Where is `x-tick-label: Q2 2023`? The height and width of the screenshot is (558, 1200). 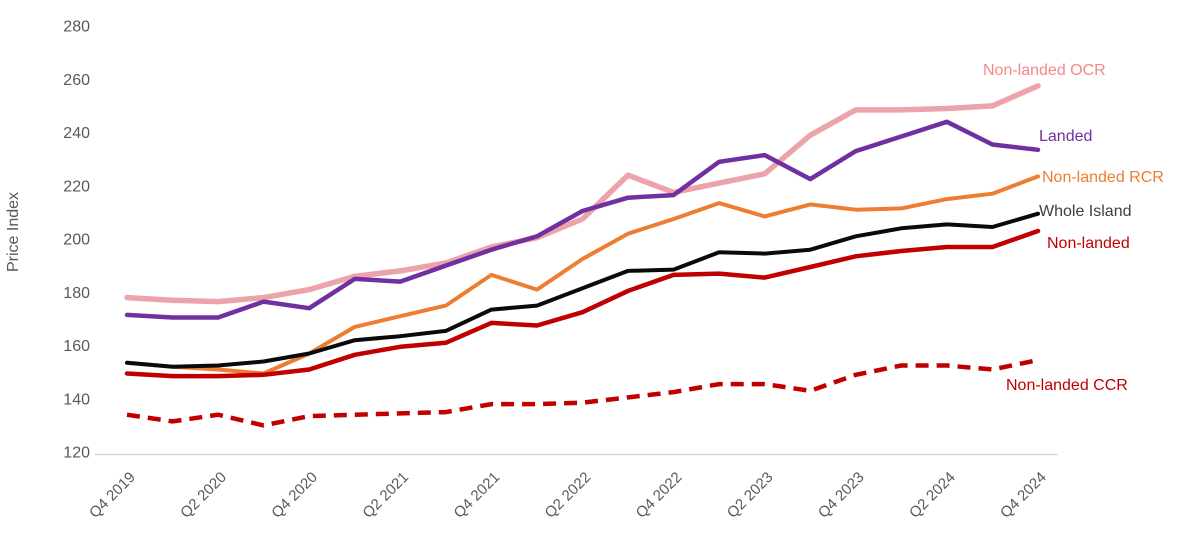
x-tick-label: Q2 2023 is located at coordinates (750, 495).